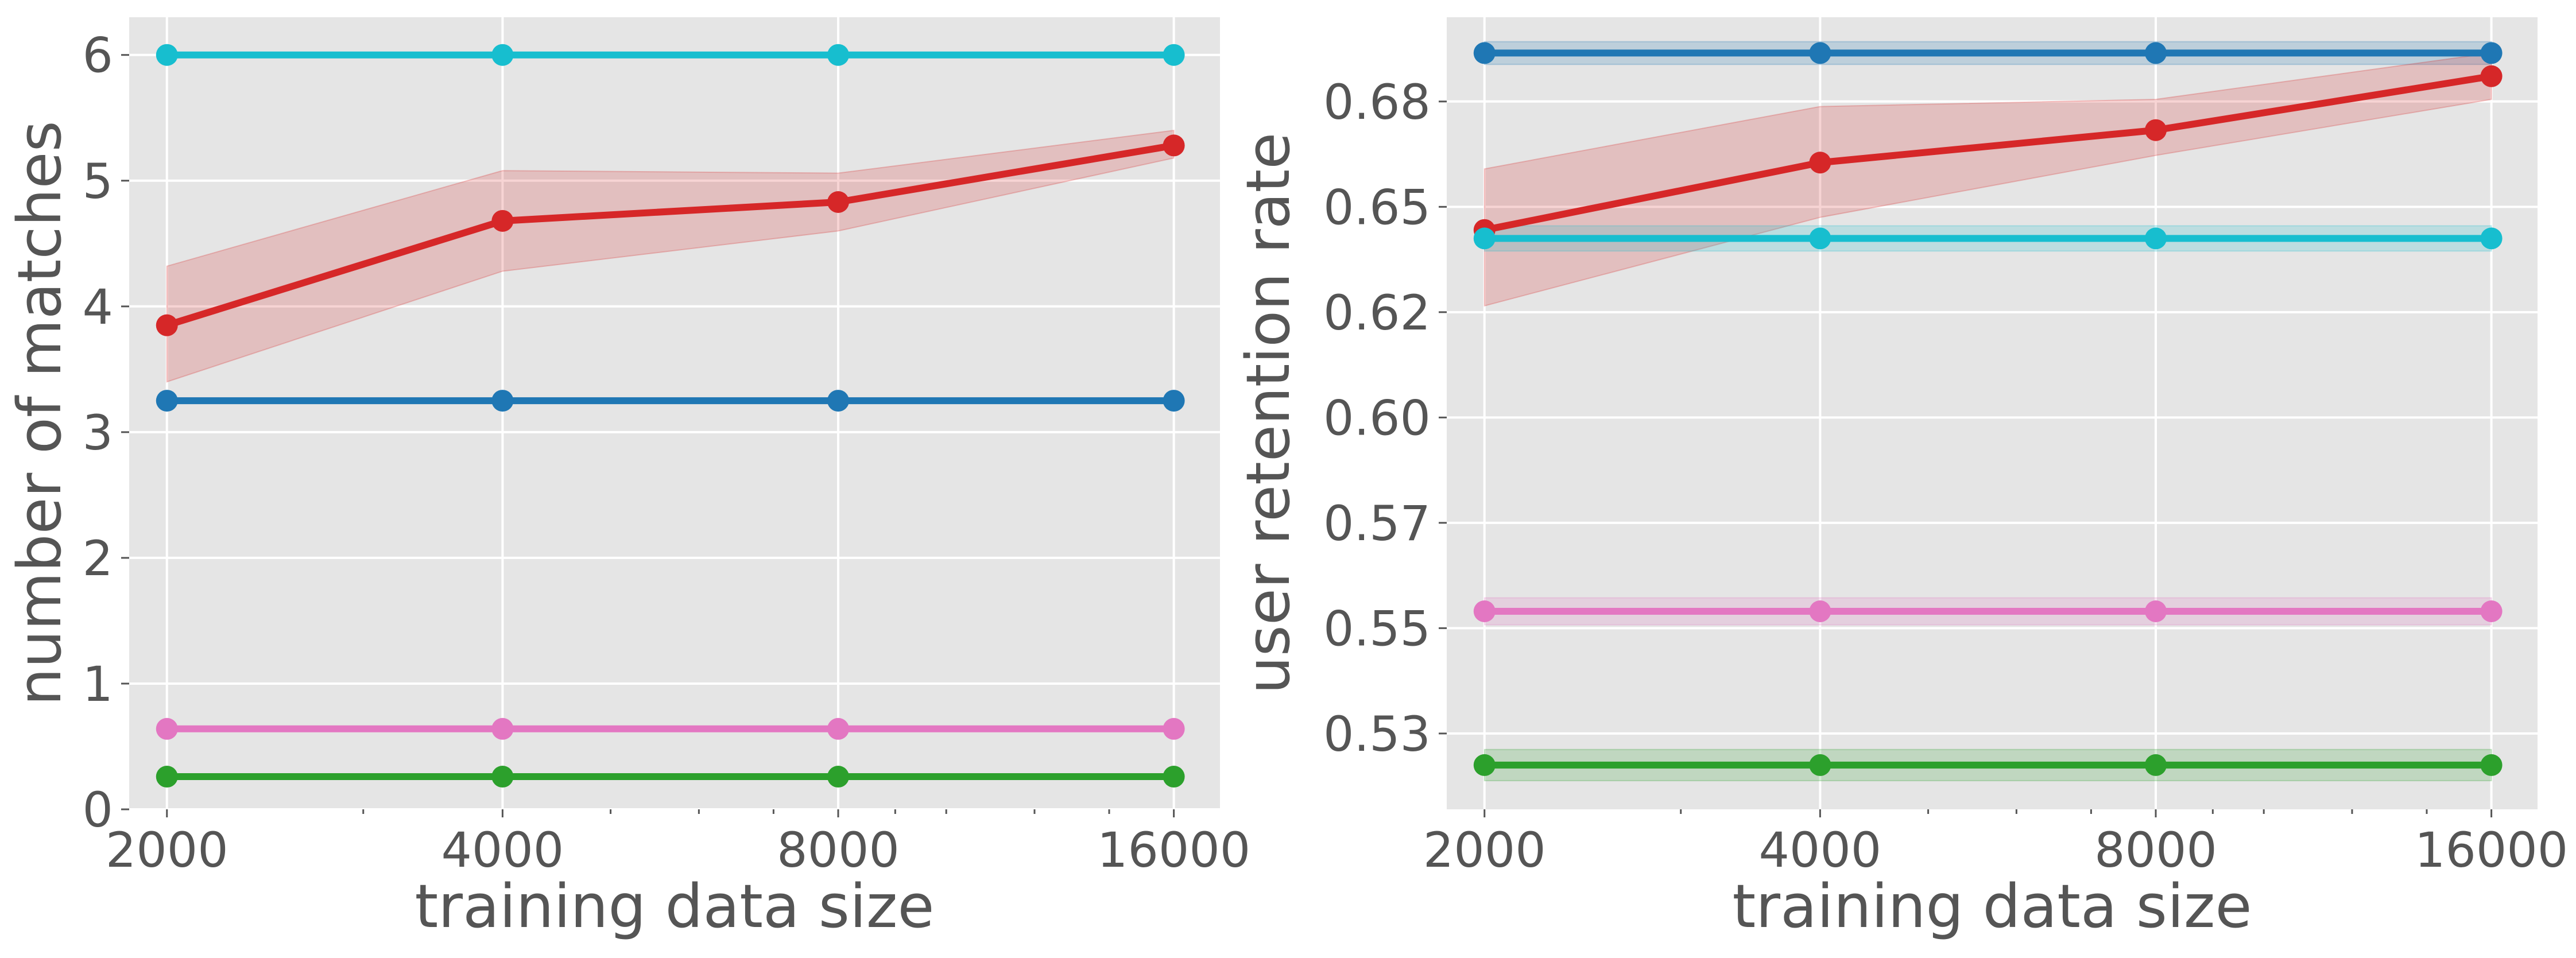 This screenshot has height=958, width=2576. What do you see at coordinates (1484, 850) in the screenshot?
I see `right-x-tick-label-0: 2000` at bounding box center [1484, 850].